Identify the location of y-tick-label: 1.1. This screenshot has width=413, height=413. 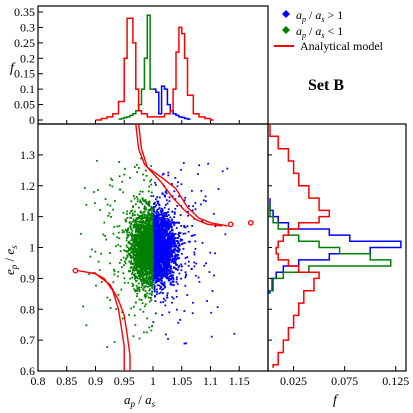
(27, 217).